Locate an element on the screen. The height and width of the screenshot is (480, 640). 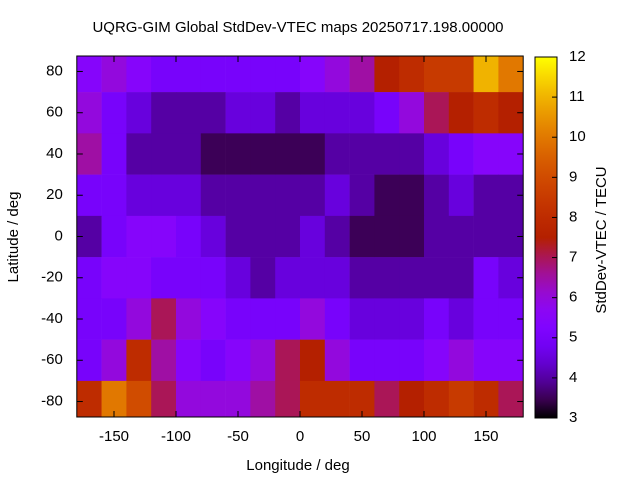
y-tick-label: -40 is located at coordinates (52, 318).